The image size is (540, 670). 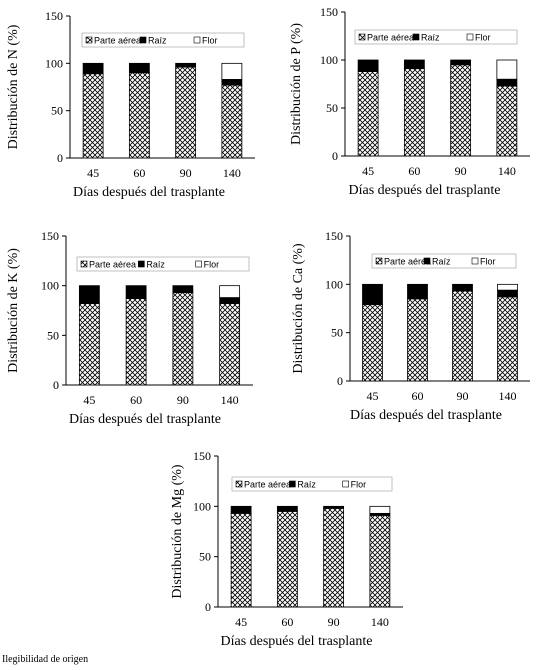 I want to click on y-axis-label: Distribución de P (%), so click(x=296, y=84).